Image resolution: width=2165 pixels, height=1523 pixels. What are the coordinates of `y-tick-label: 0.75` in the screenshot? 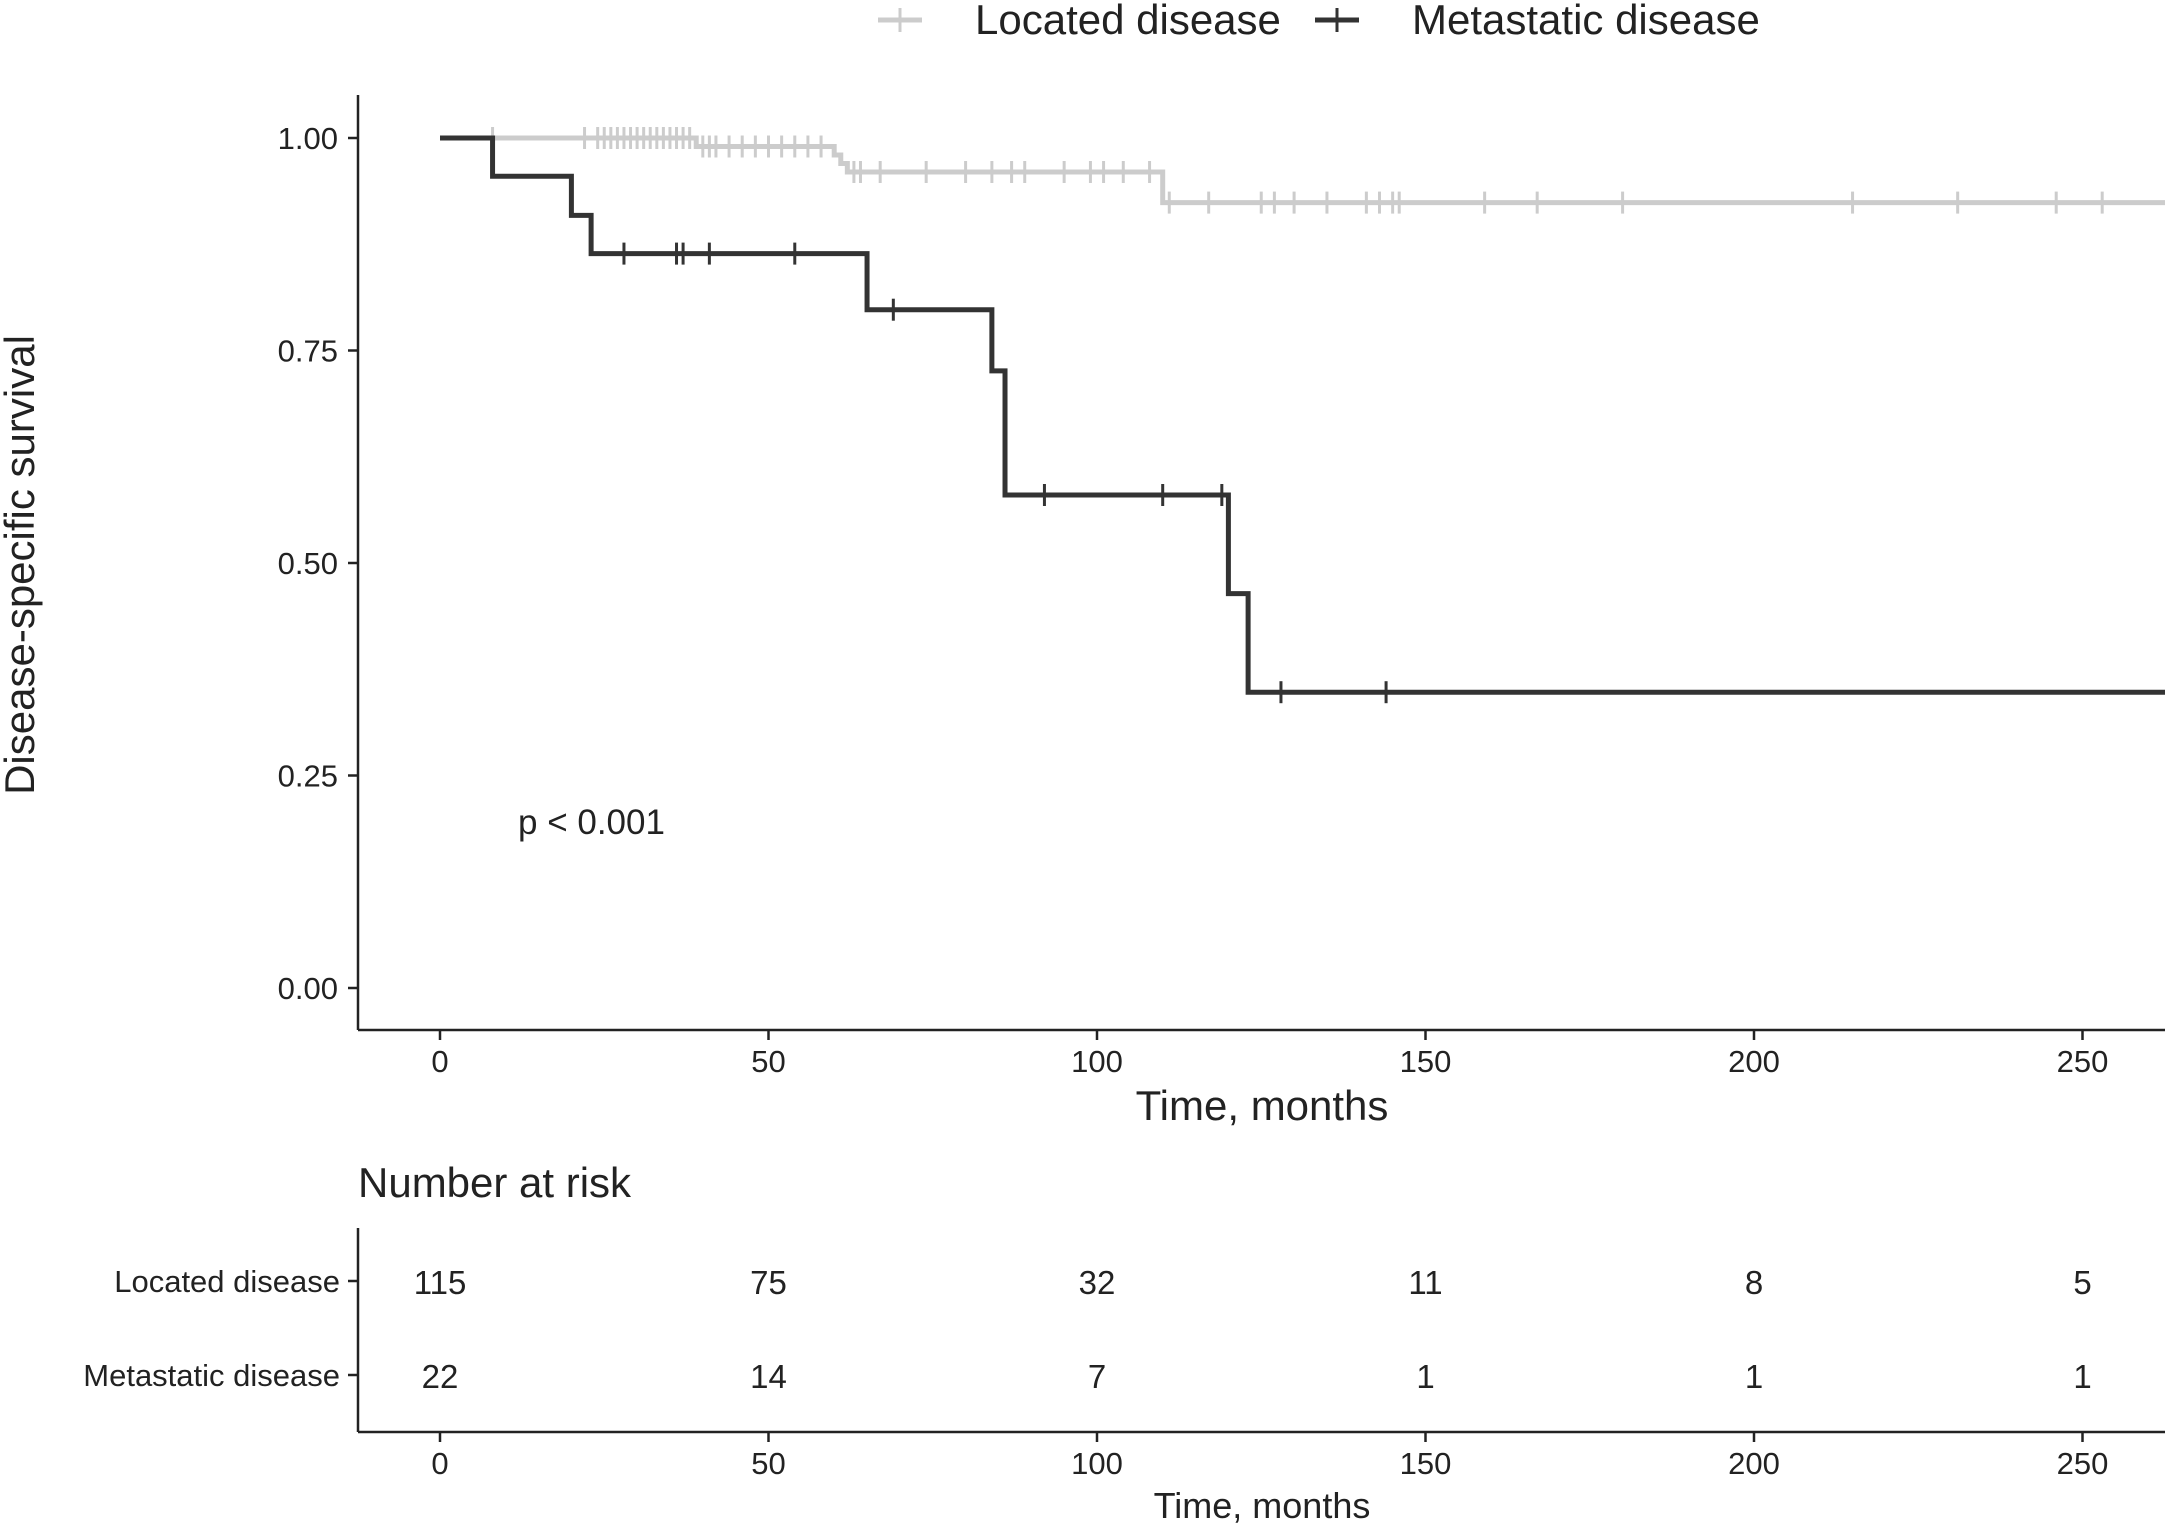 It's located at (308, 351).